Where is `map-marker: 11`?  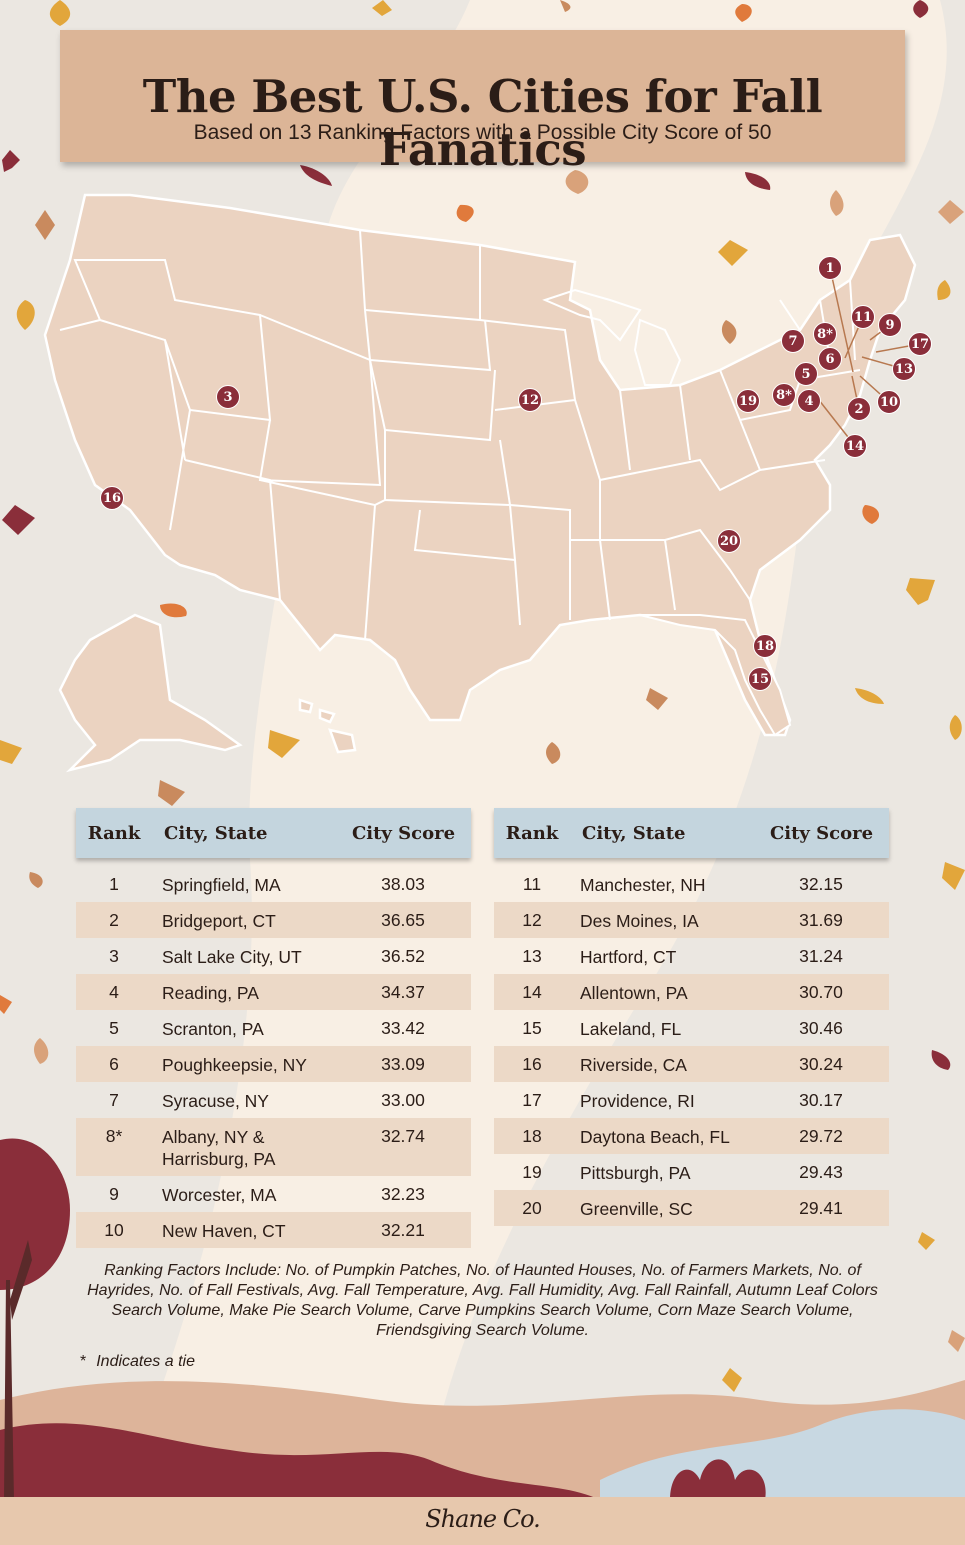 map-marker: 11 is located at coordinates (863, 317).